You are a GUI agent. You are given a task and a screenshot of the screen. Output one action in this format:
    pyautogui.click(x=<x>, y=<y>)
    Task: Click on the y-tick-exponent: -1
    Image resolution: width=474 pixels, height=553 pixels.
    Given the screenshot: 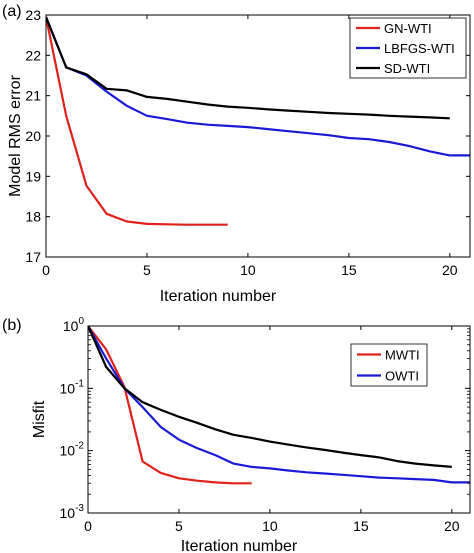 What is the action you would take?
    pyautogui.click(x=79, y=383)
    